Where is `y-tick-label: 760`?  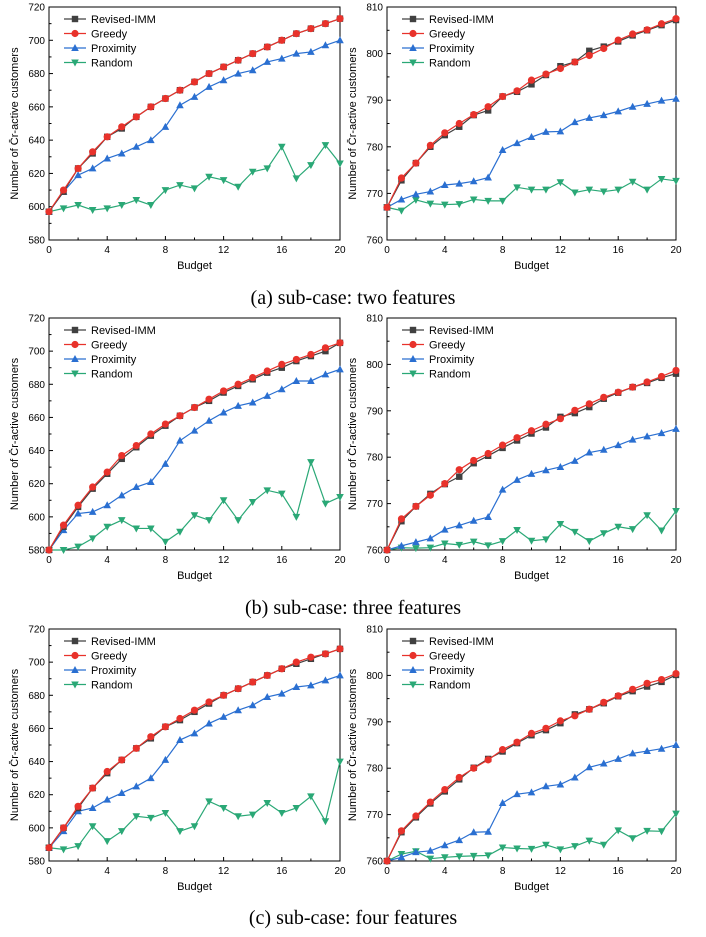
y-tick-label: 760 is located at coordinates (374, 241).